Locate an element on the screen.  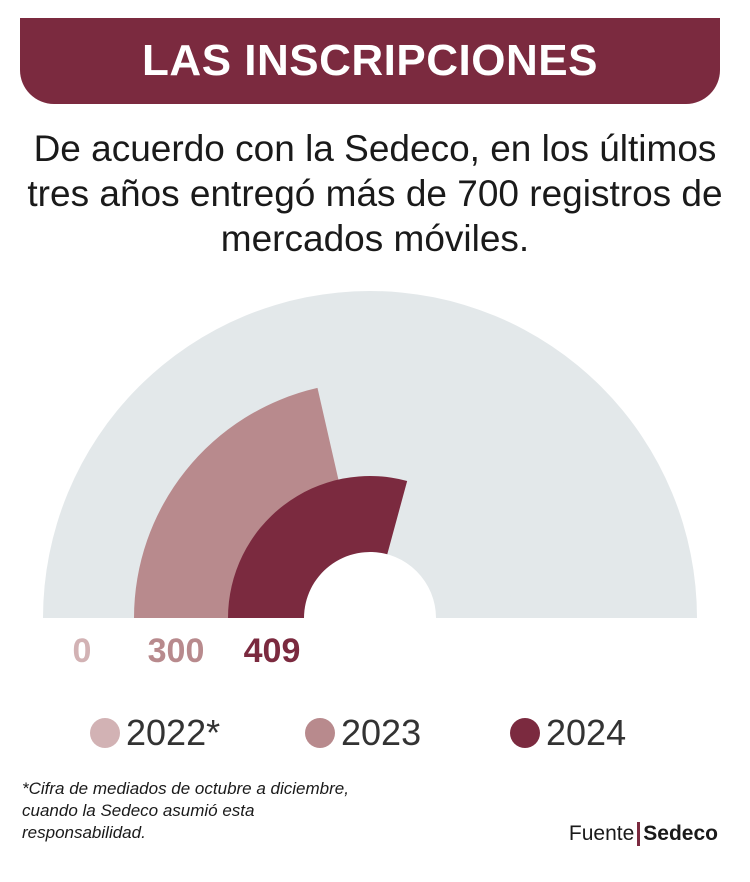
legend-swatch-2023 is located at coordinates (320, 733).